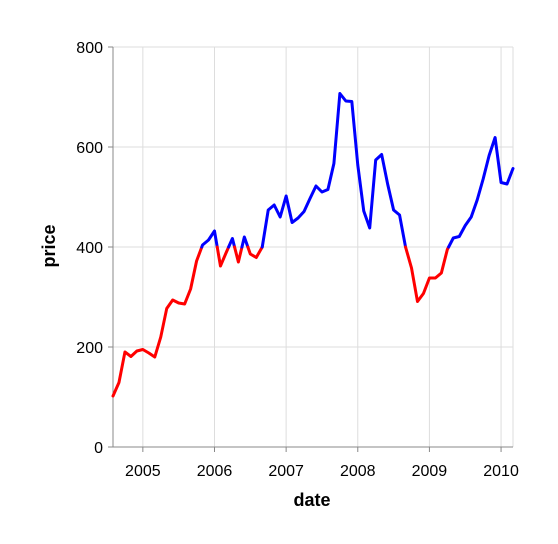 The width and height of the screenshot is (558, 544). What do you see at coordinates (501, 471) in the screenshot?
I see `x-tick-label: 2010` at bounding box center [501, 471].